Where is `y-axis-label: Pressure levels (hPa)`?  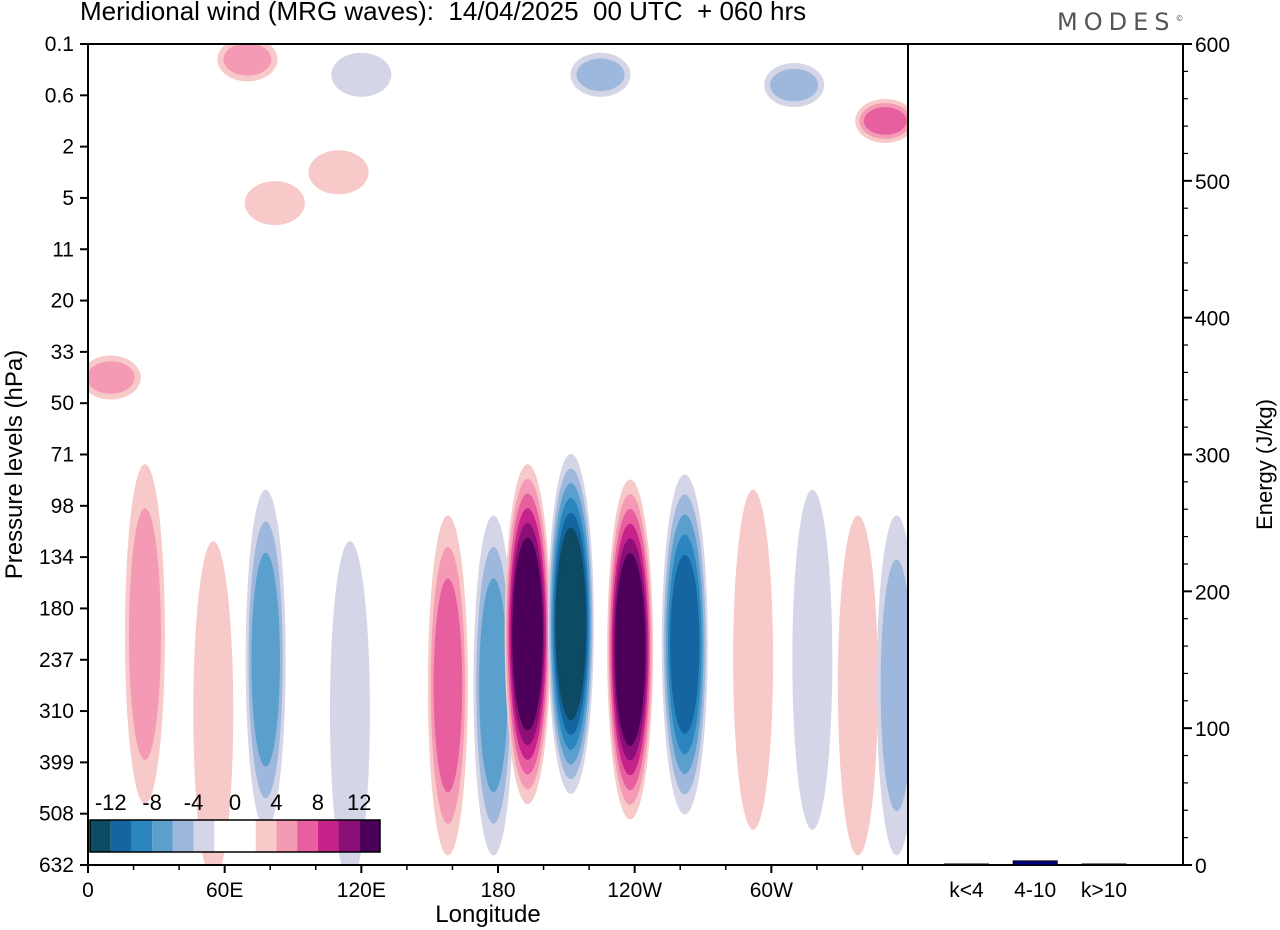
y-axis-label: Pressure levels (hPa) is located at coordinates (14, 464).